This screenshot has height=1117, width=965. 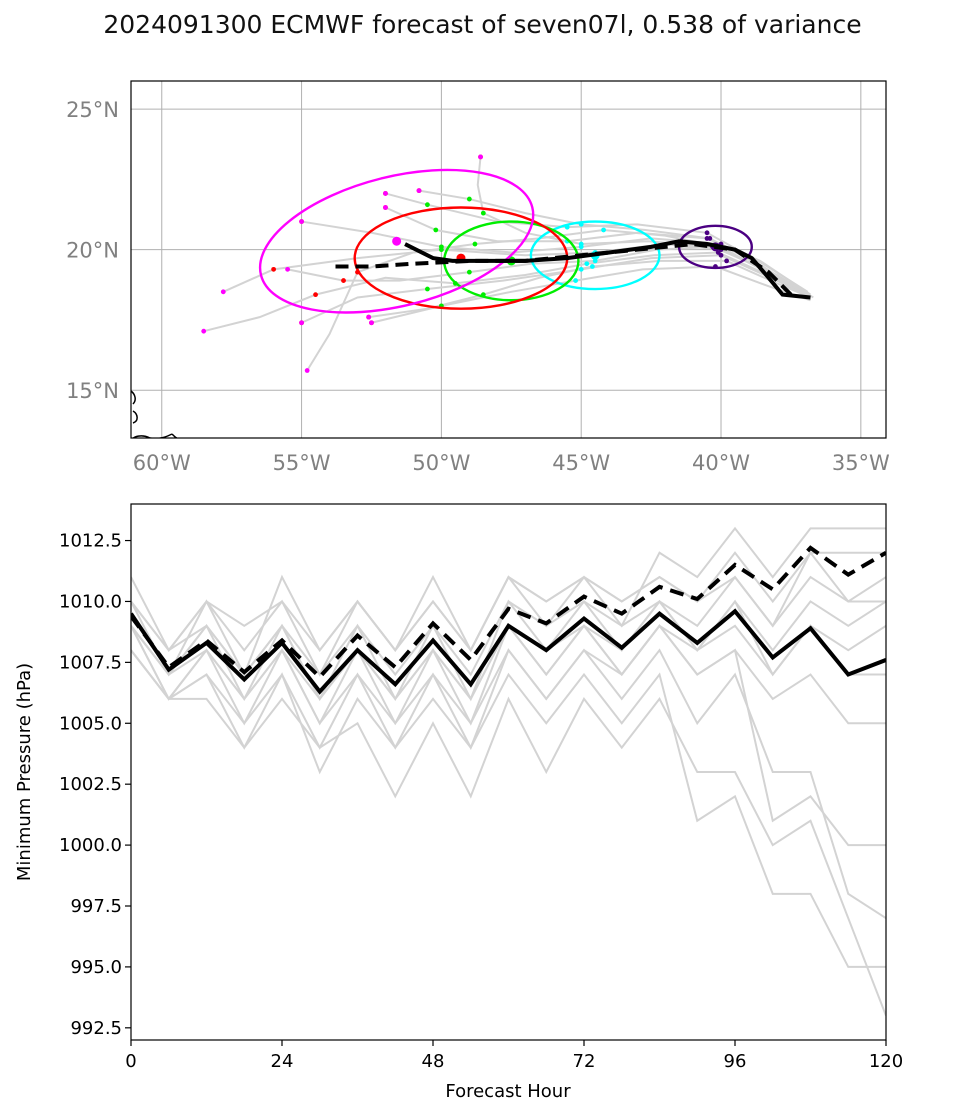 I want to click on ensemble-mean-track, so click(x=607, y=269).